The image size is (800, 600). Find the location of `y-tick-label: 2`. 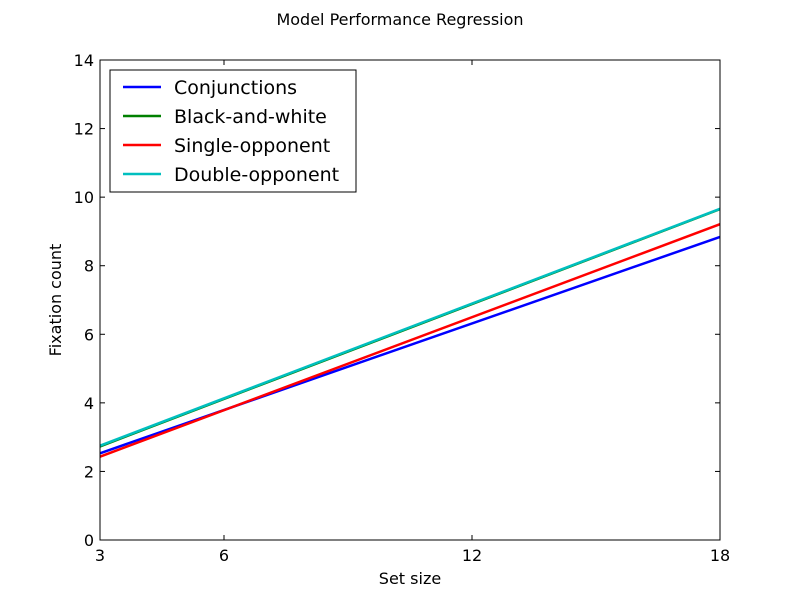

y-tick-label: 2 is located at coordinates (89, 471).